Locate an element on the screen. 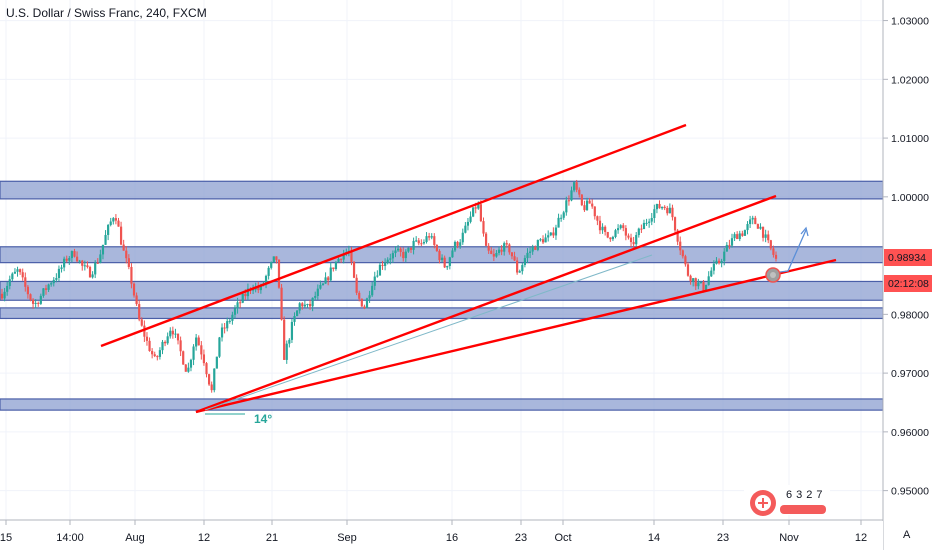 This screenshot has width=932, height=550. projection-arrowhead-icon is located at coordinates (804, 231).